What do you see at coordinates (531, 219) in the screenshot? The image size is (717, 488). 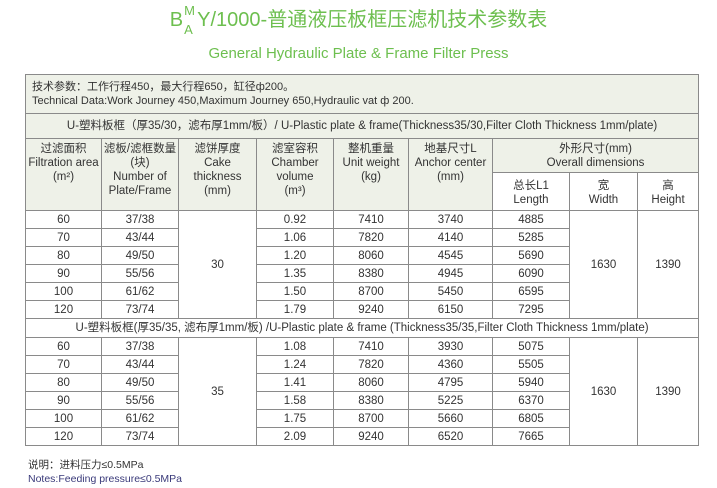 I see `cell-length: 4885` at bounding box center [531, 219].